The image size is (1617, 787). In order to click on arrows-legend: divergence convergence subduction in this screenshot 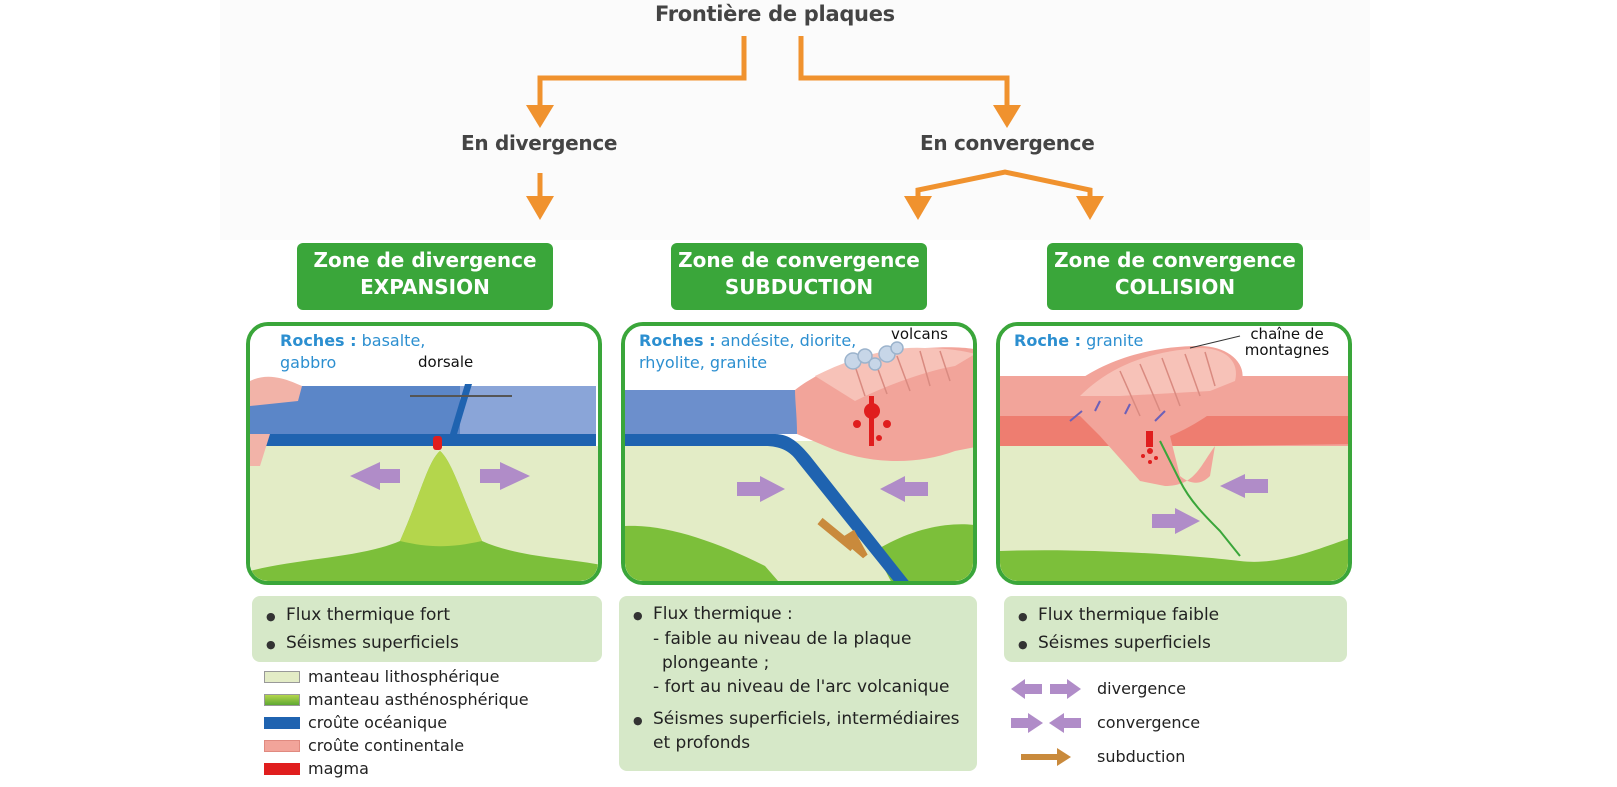, I will do `click(1155, 723)`.